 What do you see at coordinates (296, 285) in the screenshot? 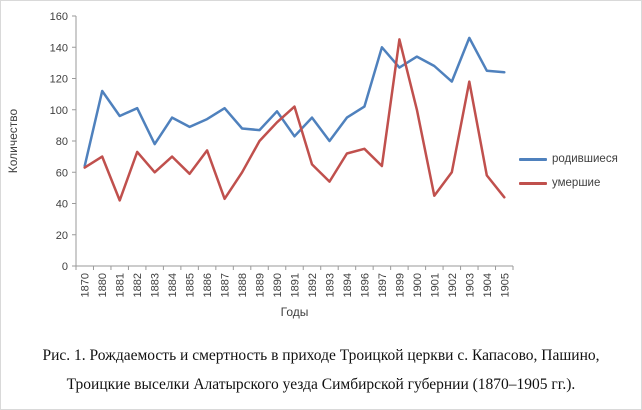
I see `x-tick-label: 1891` at bounding box center [296, 285].